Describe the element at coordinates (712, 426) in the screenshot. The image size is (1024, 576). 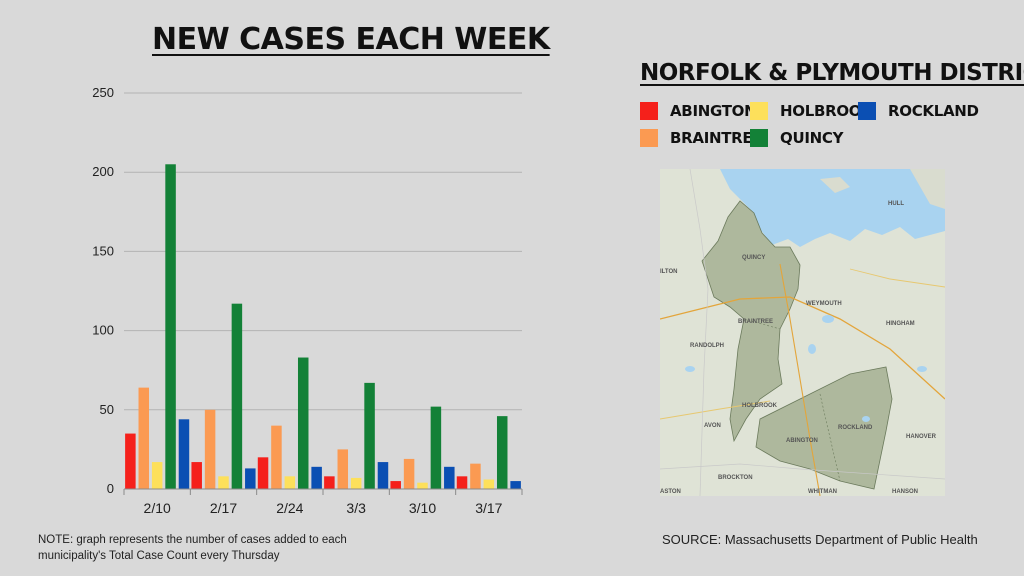
I see `map-label-avon: AVON` at that location.